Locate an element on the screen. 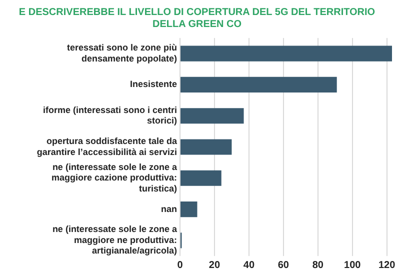 This screenshot has height=280, width=400. x-tick-label: 40 is located at coordinates (249, 265).